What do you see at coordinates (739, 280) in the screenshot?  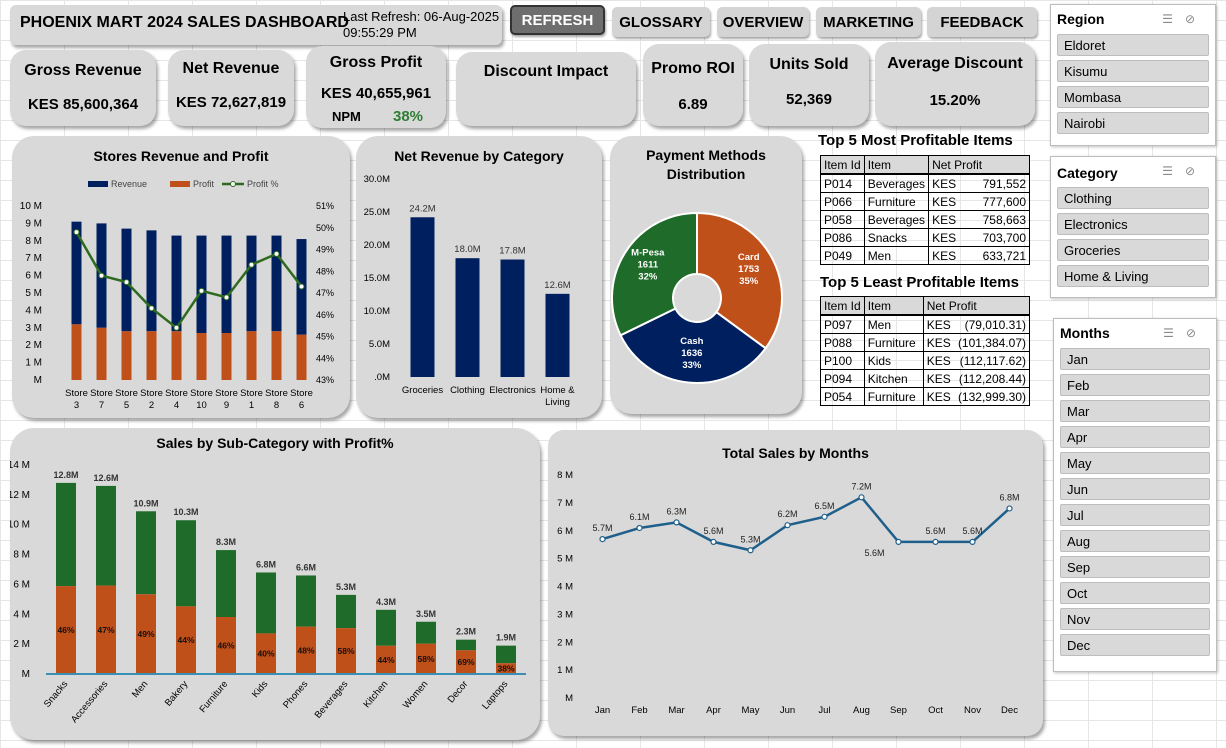 I see `pie-slice` at bounding box center [739, 280].